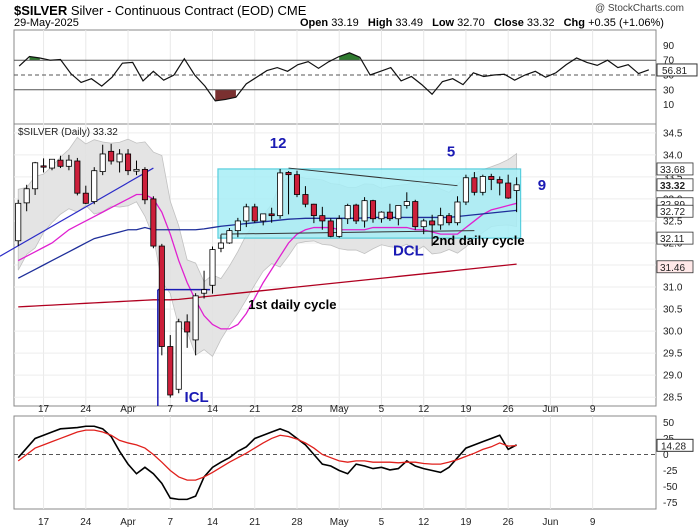  What do you see at coordinates (673, 221) in the screenshot?
I see `price-tick-label: 32.5` at bounding box center [673, 221].